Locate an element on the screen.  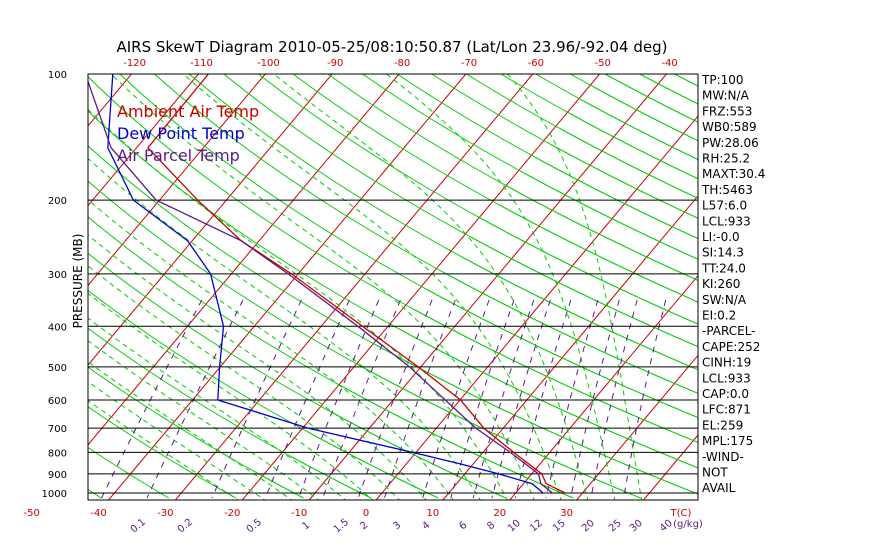
bottom-temp-tick-label: 10 is located at coordinates (433, 513).